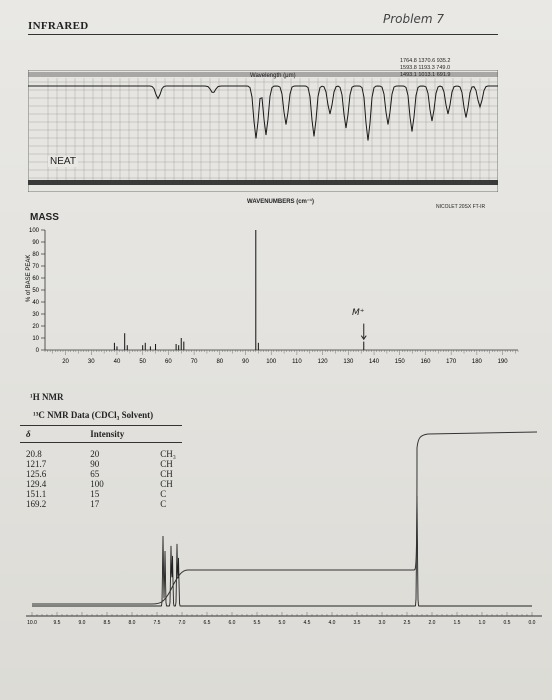 The height and width of the screenshot is (700, 552). What do you see at coordinates (358, 313) in the screenshot?
I see `molecular-ion-label: M⁺` at bounding box center [358, 313].